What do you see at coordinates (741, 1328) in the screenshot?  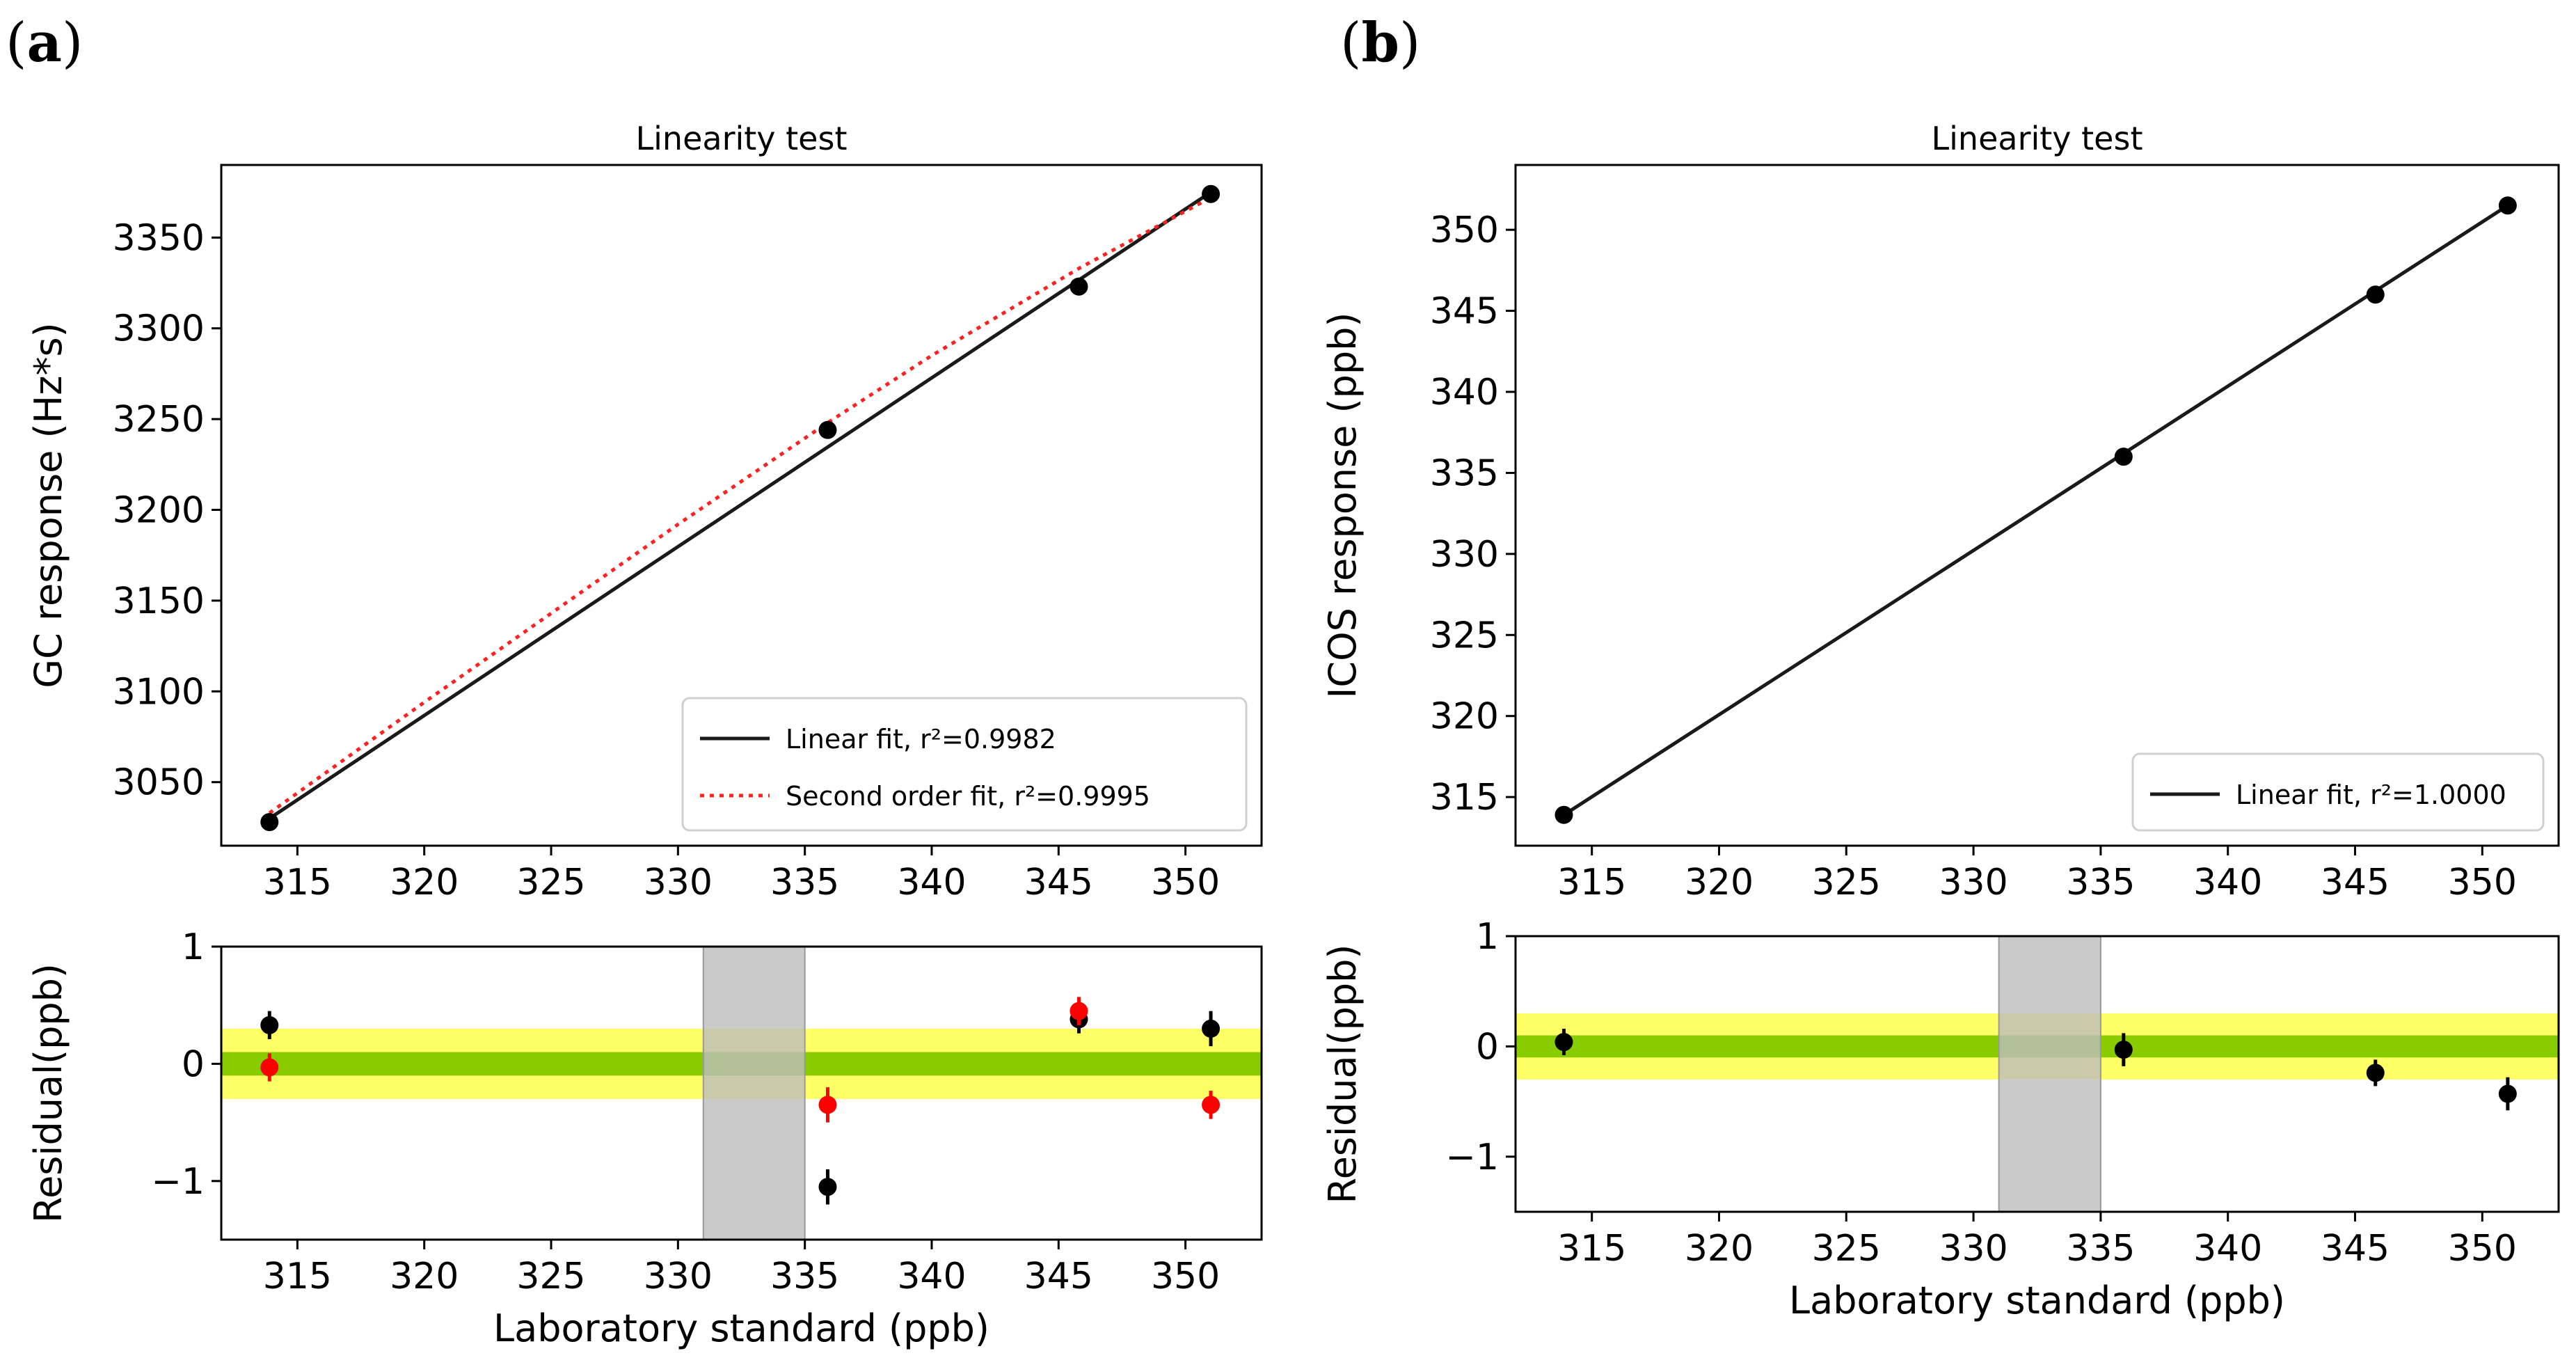 I see `panel-a-residual-xlabel: Laboratory standard (ppb)` at bounding box center [741, 1328].